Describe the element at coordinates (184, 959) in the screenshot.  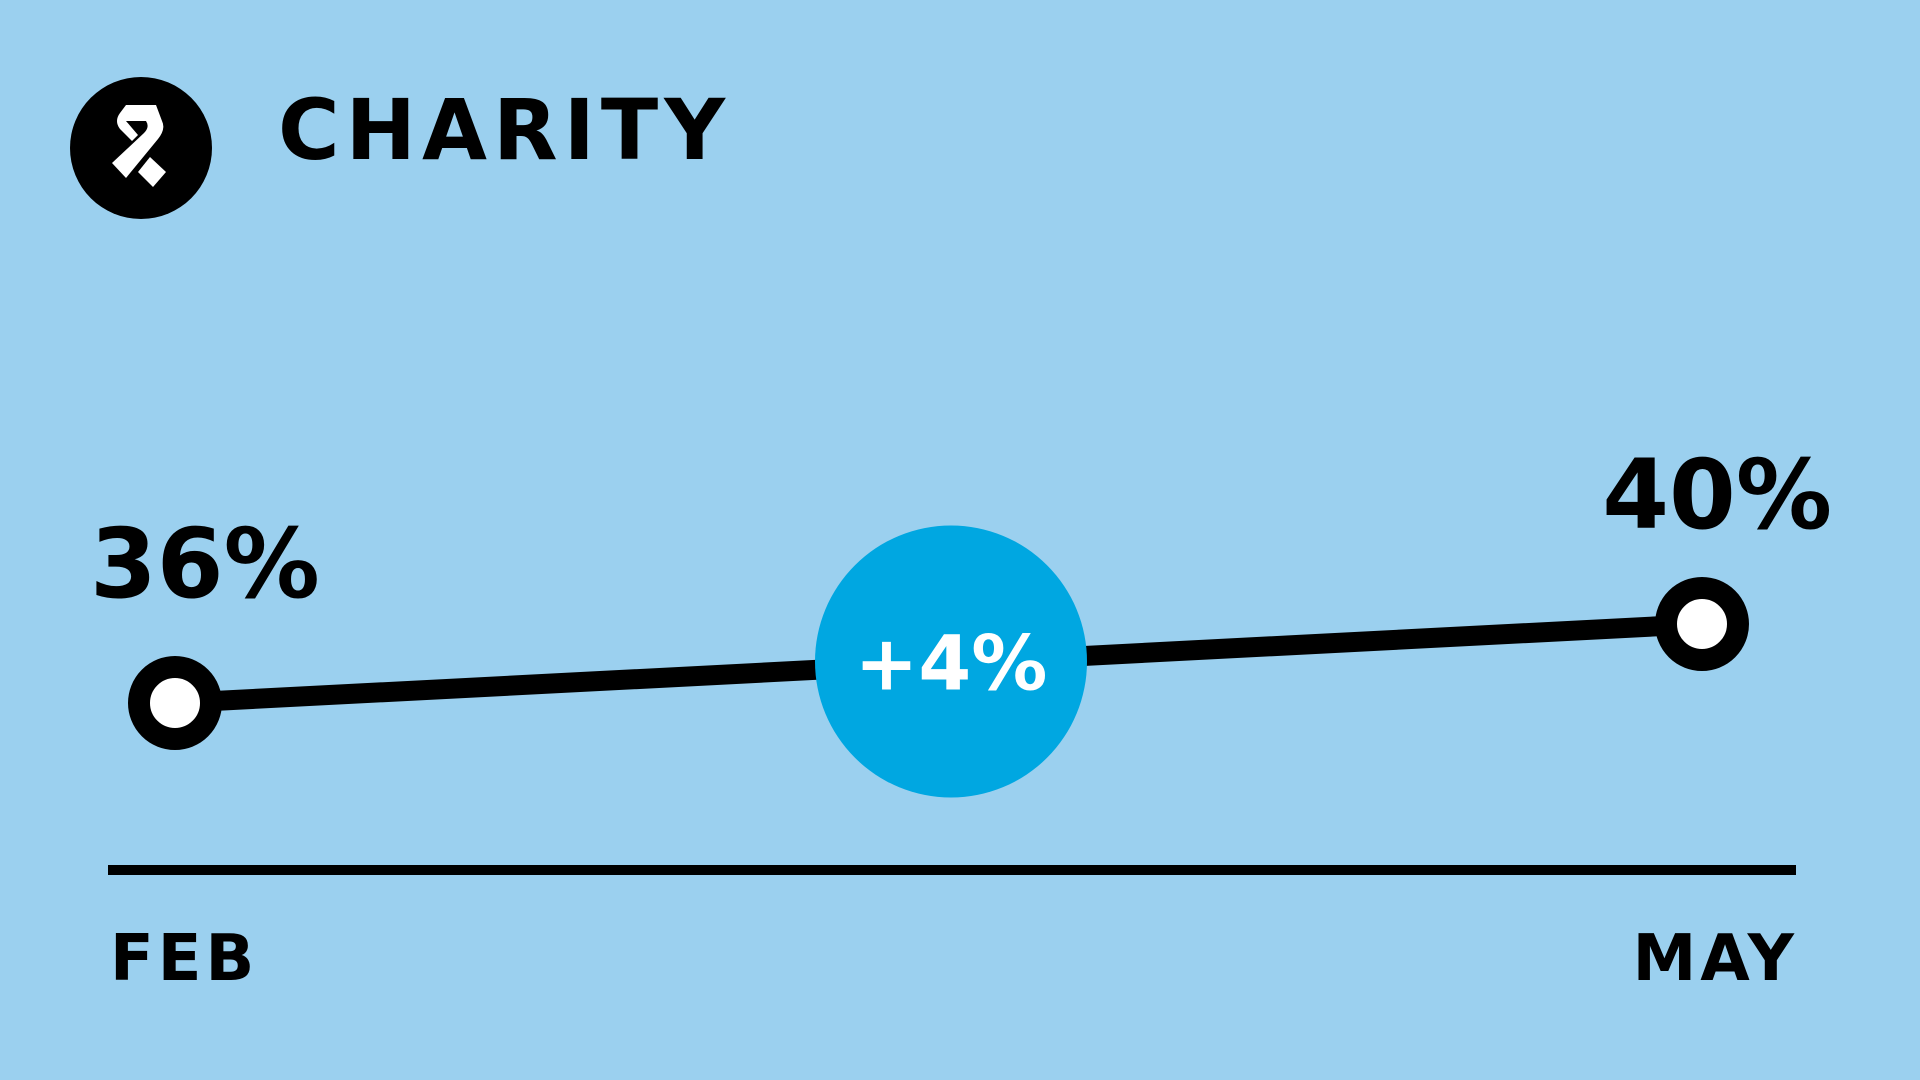
I see `x-tick-label-feb: FEB` at that location.